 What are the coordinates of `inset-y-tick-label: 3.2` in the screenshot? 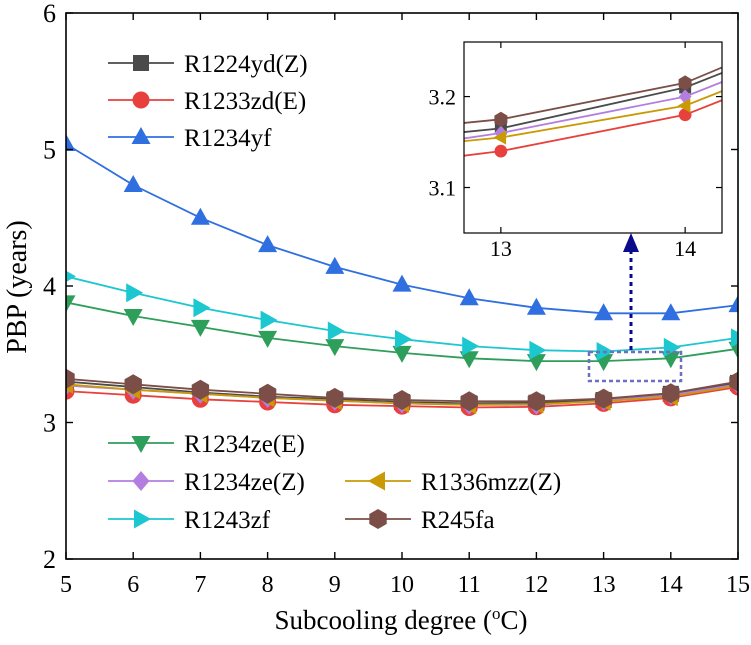 It's located at (443, 97).